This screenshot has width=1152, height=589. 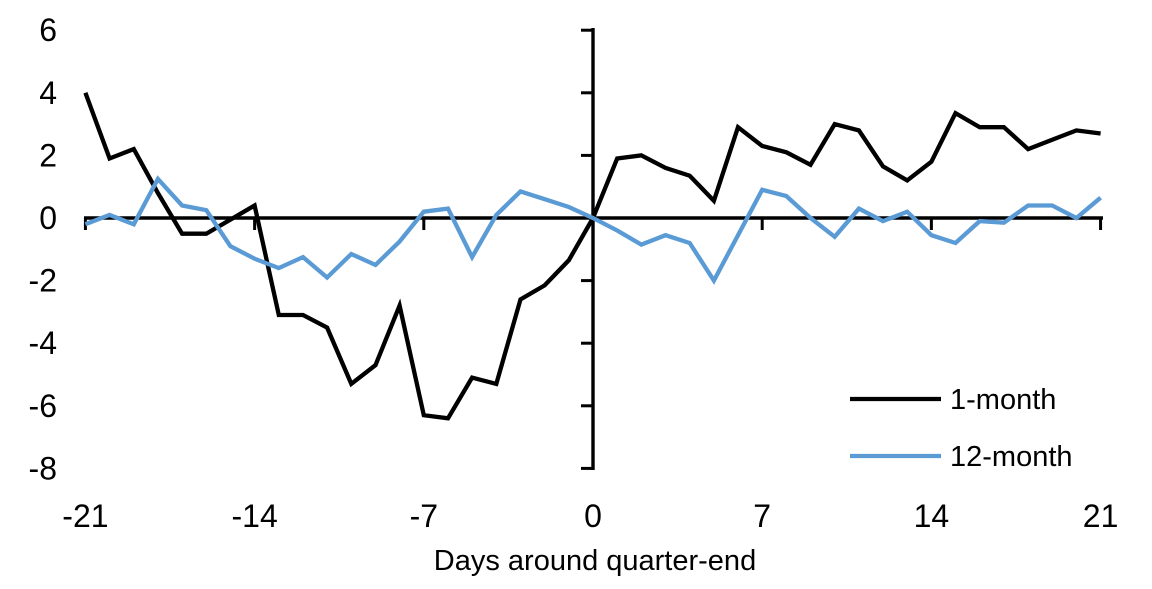 What do you see at coordinates (48, 93) in the screenshot?
I see `y-tick-label: 4` at bounding box center [48, 93].